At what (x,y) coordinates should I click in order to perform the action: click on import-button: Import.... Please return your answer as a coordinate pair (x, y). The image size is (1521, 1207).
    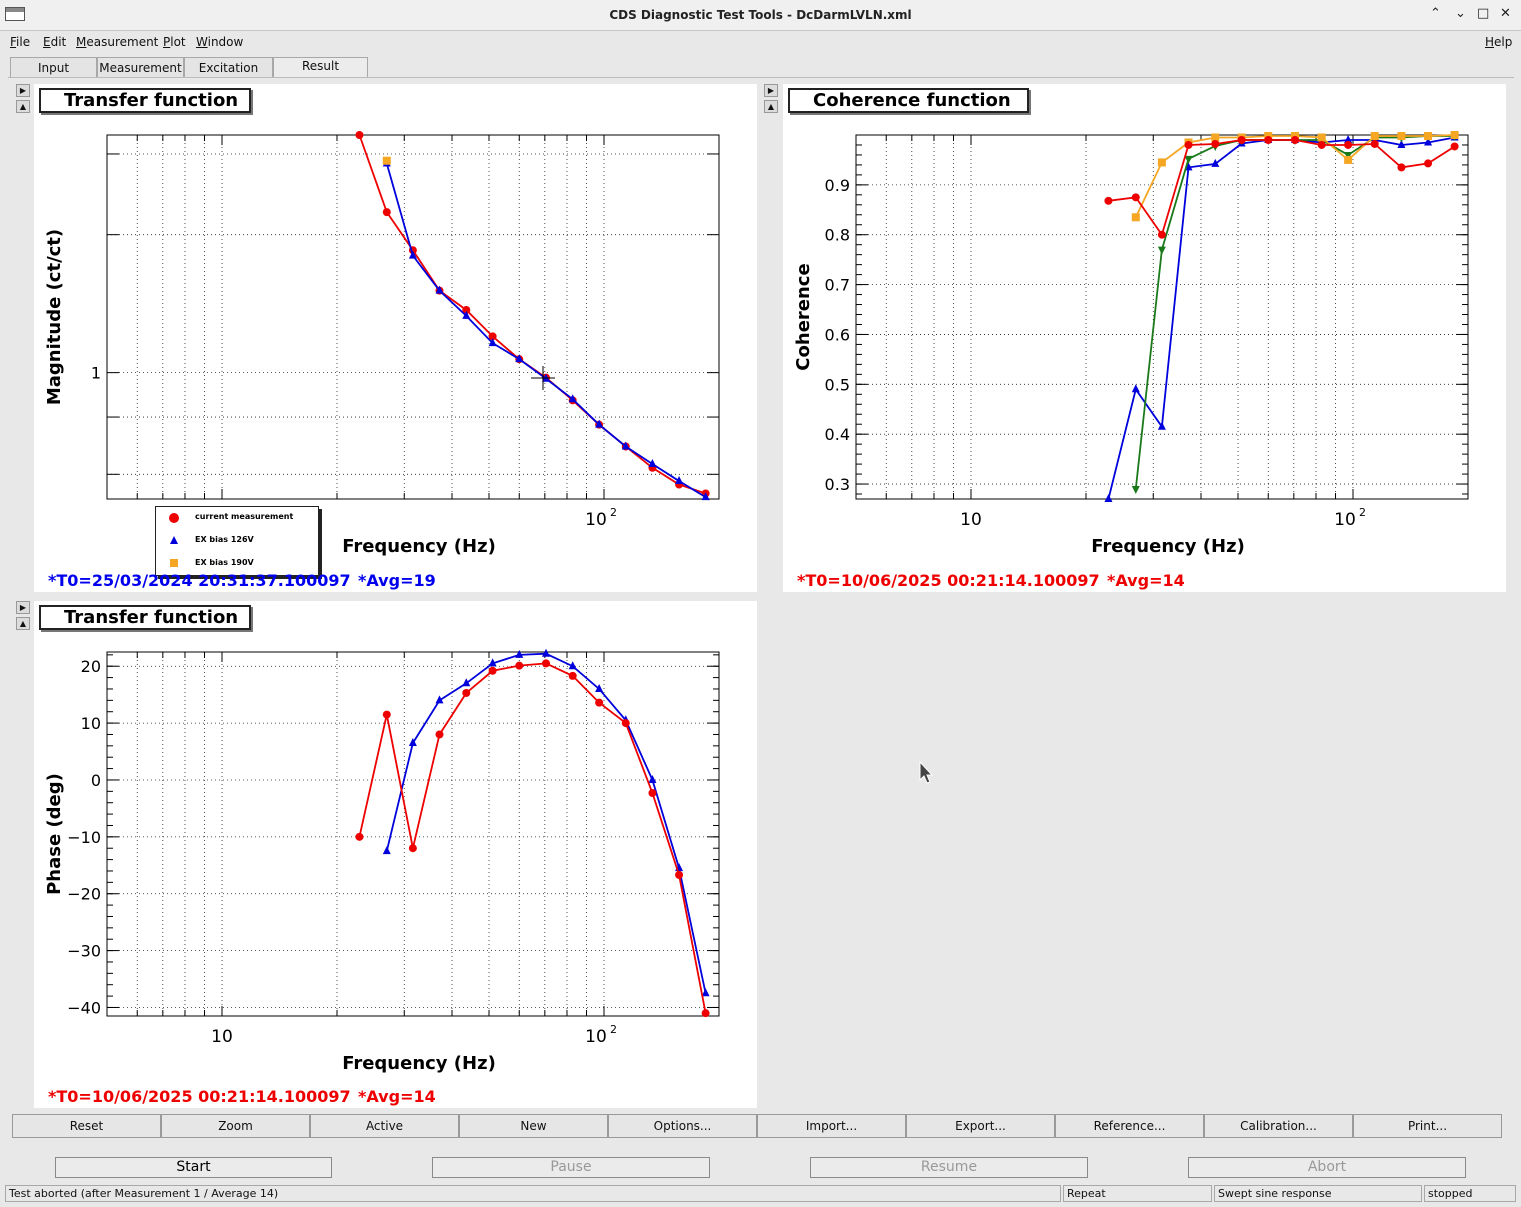
    Looking at the image, I should click on (831, 1126).